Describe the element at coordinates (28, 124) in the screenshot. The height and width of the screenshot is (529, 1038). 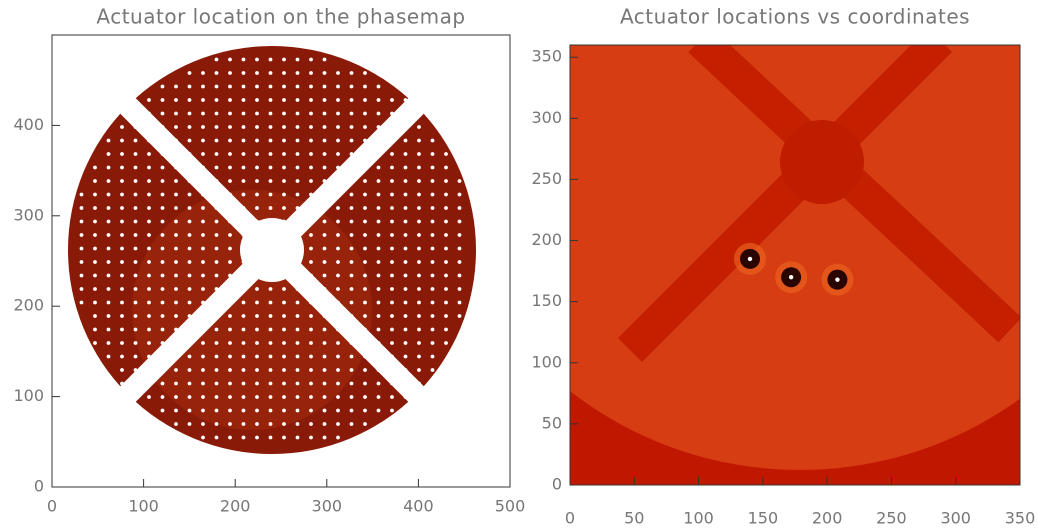
I see `y-tick-label: 400` at that location.